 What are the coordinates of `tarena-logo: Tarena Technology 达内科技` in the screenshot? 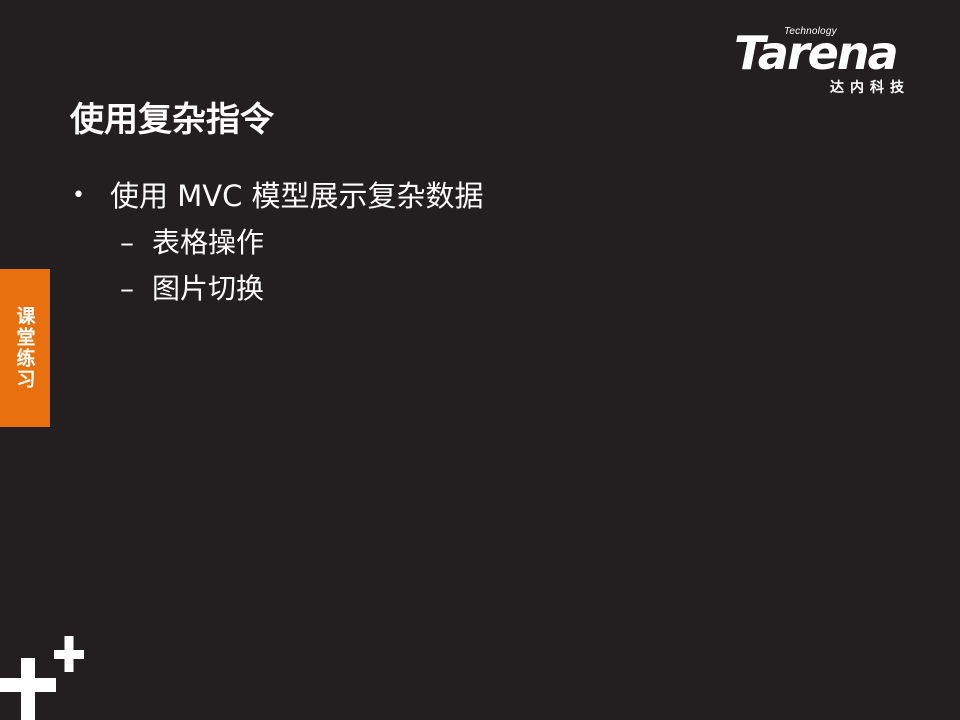 It's located at (830, 62).